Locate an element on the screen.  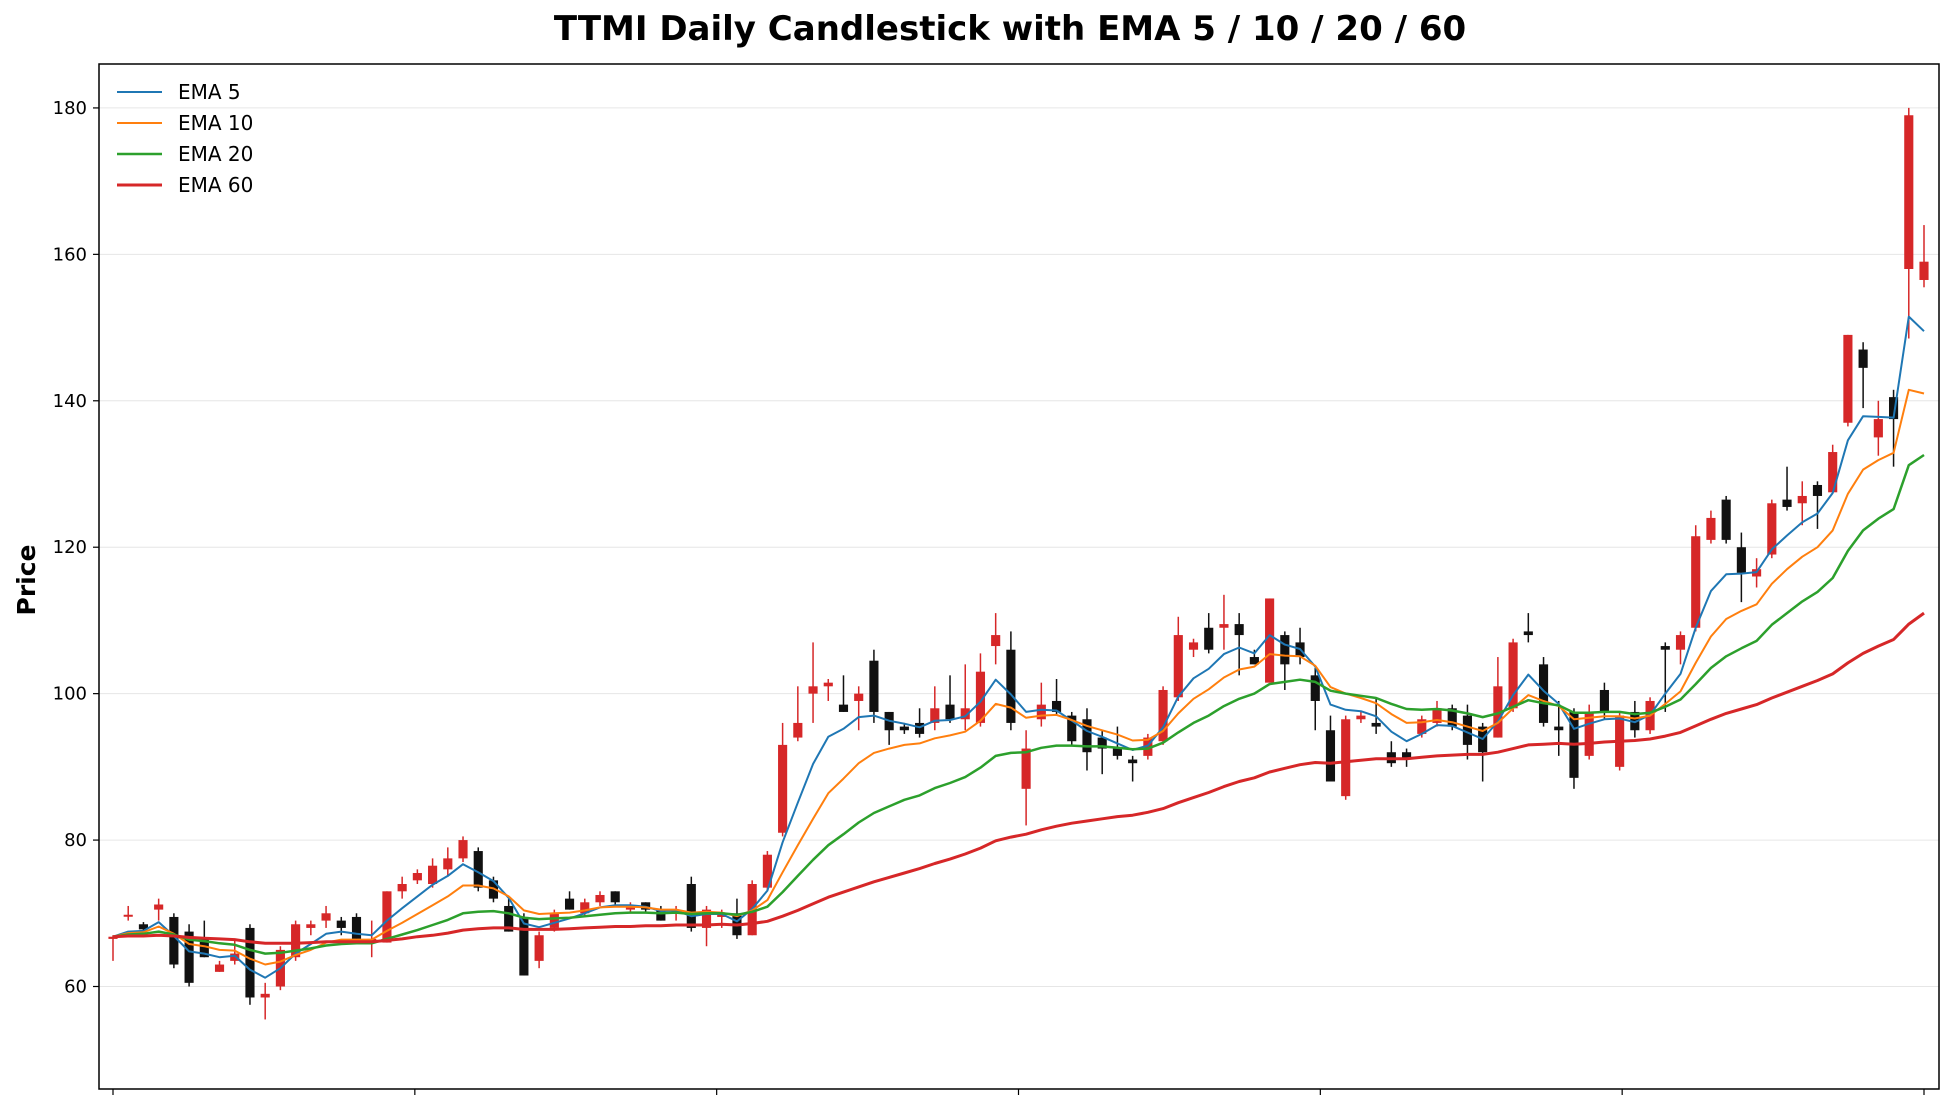
x-axis-ticks is located at coordinates (1018, 1092).